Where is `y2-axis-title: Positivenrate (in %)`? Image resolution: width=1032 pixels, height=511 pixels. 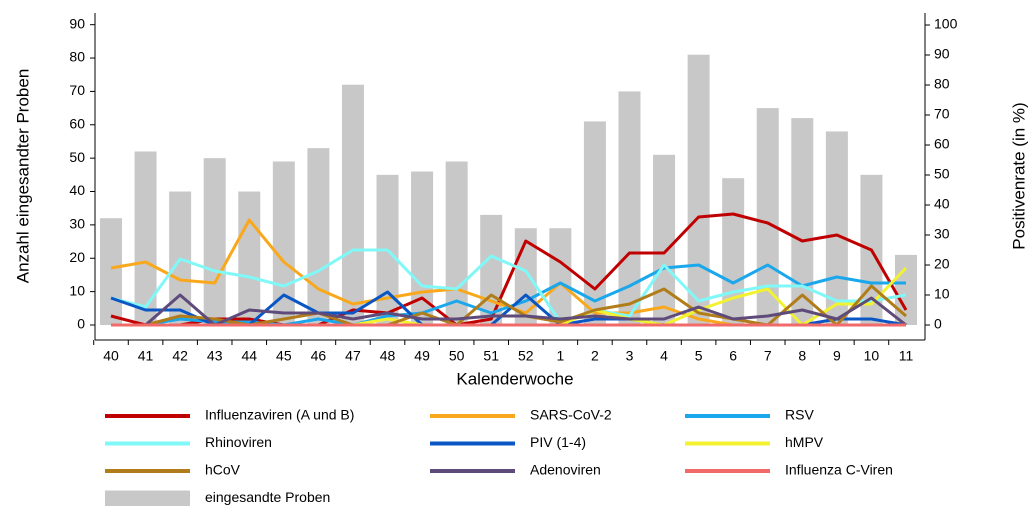 y2-axis-title: Positivenrate (in %) is located at coordinates (1018, 175).